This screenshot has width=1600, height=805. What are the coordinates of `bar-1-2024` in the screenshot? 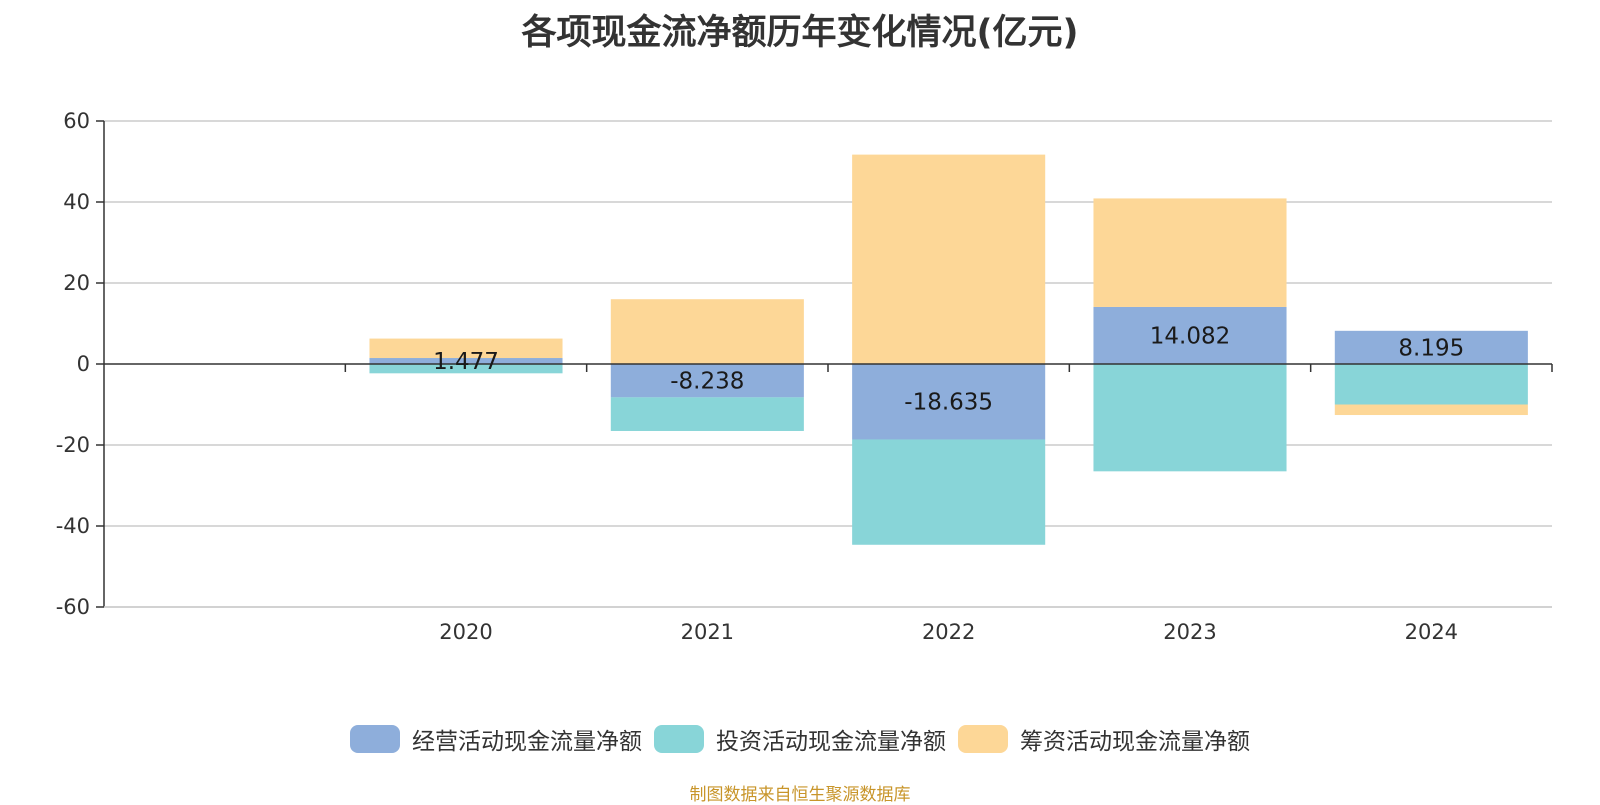 It's located at (1431, 347).